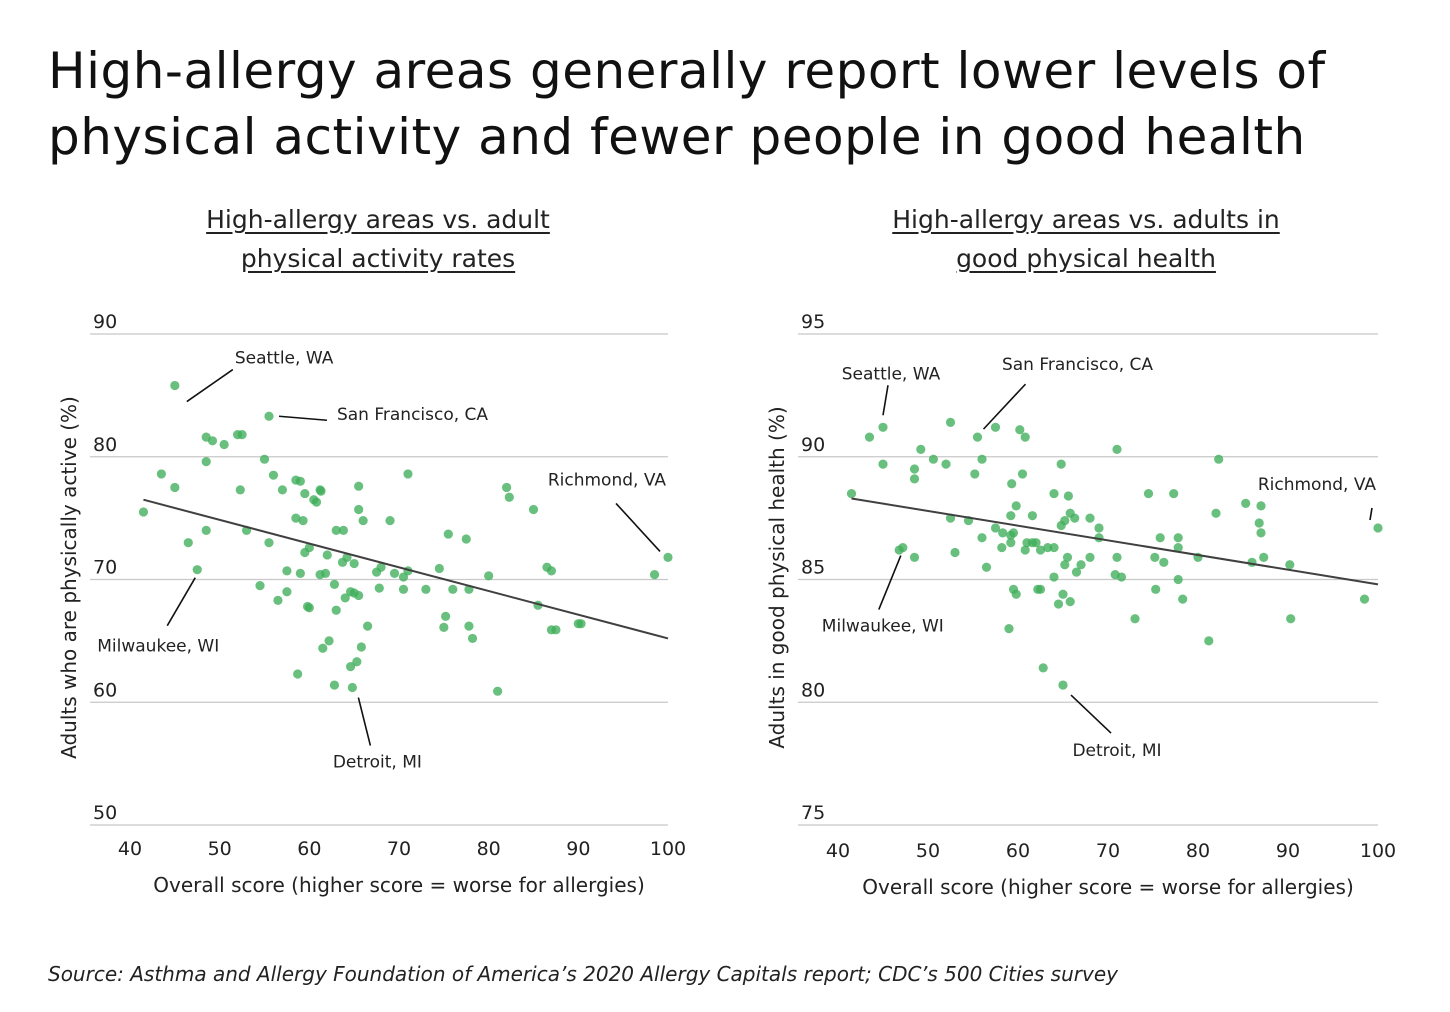 The width and height of the screenshot is (1450, 1012). I want to click on y-tick-label: 85, so click(813, 568).